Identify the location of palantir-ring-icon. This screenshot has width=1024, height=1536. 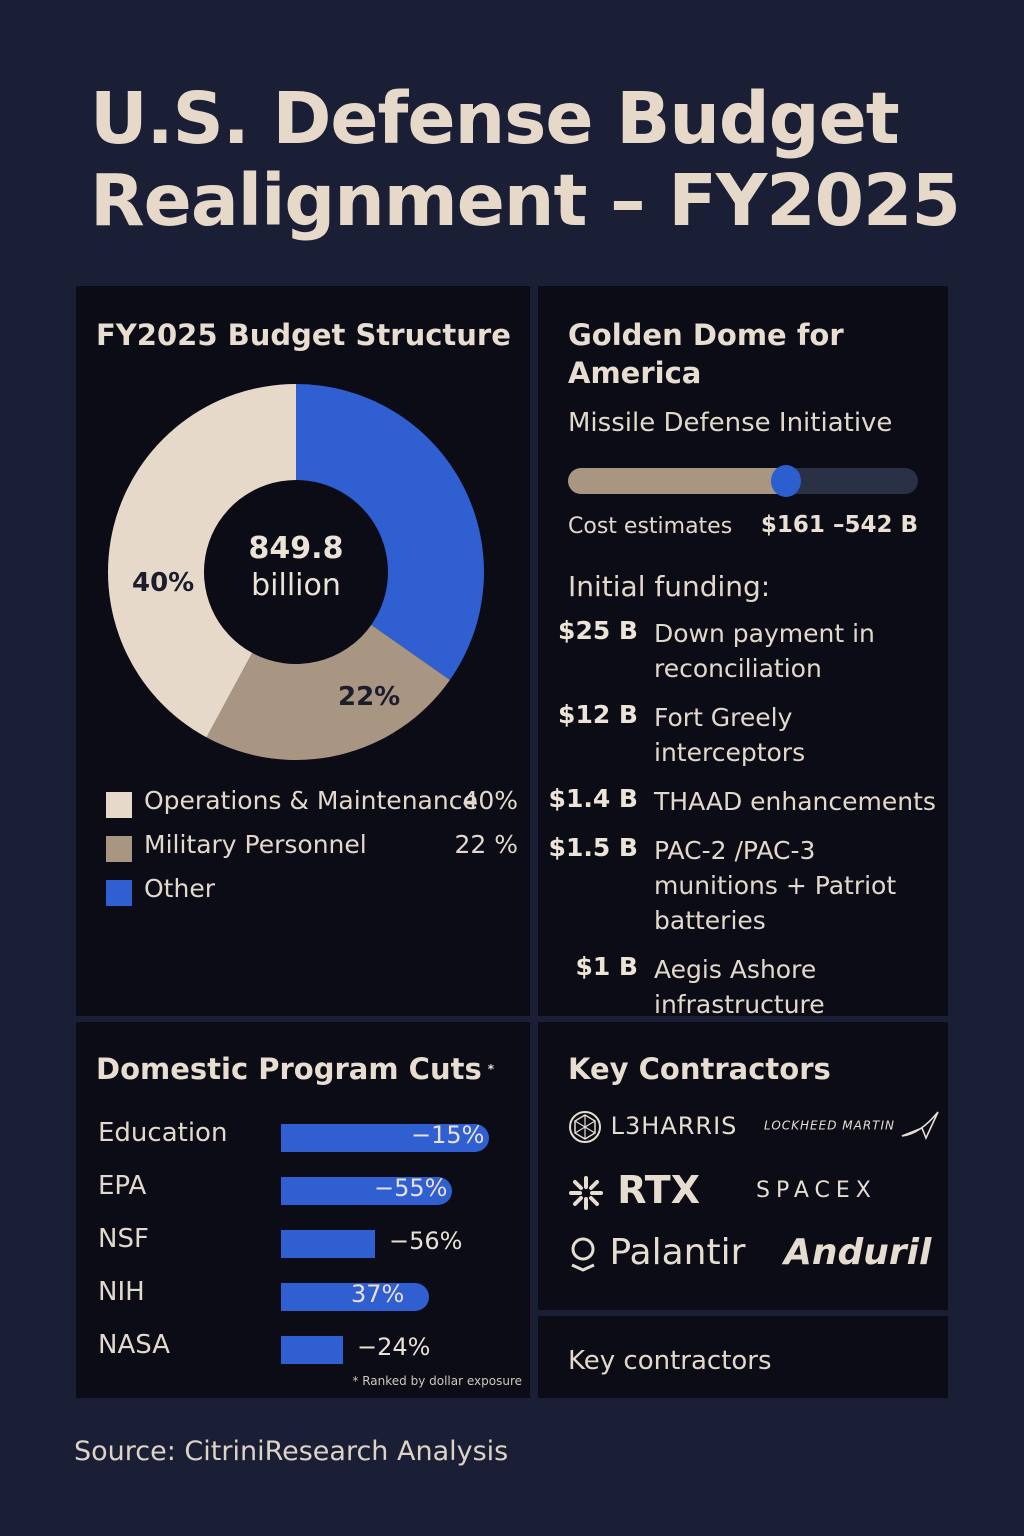
(583, 1254).